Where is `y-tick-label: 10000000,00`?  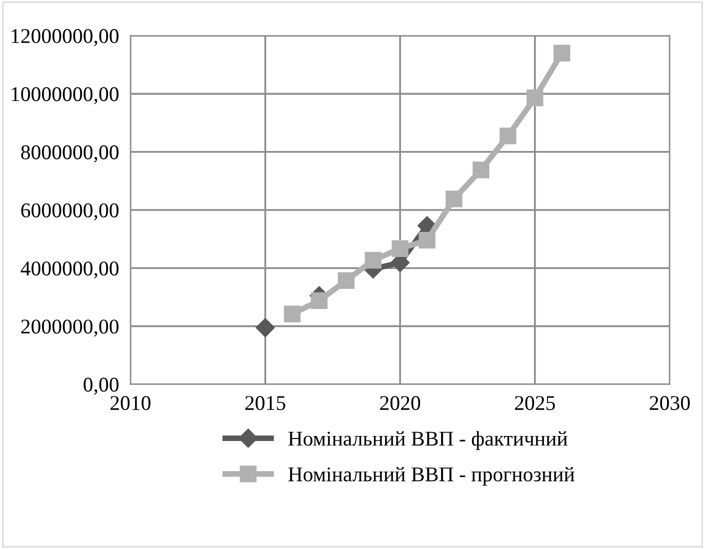 y-tick-label: 10000000,00 is located at coordinates (65, 95).